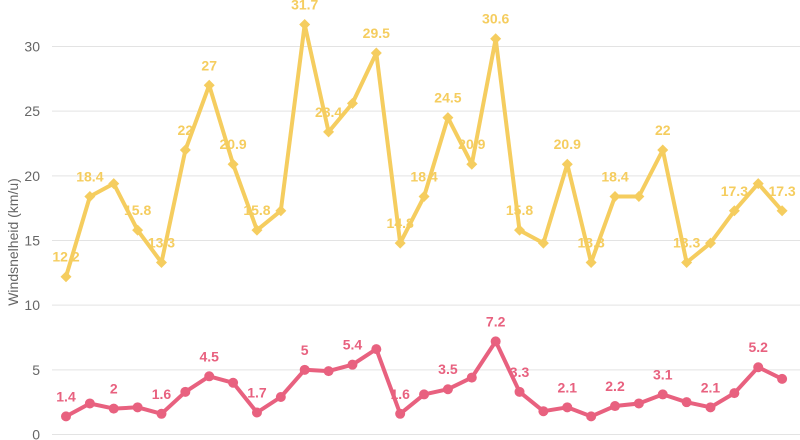  What do you see at coordinates (13, 242) in the screenshot?
I see `y-axis-title: Windsnelheid (km/u)` at bounding box center [13, 242].